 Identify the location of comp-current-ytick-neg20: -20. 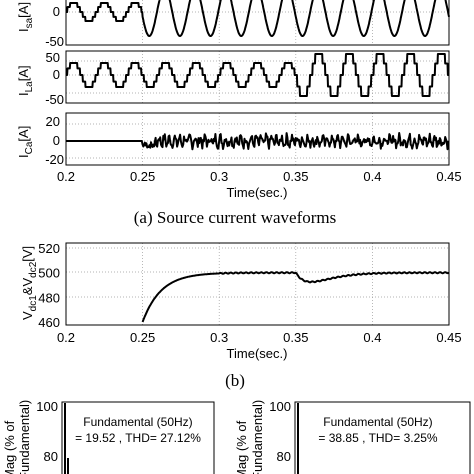
(54, 159).